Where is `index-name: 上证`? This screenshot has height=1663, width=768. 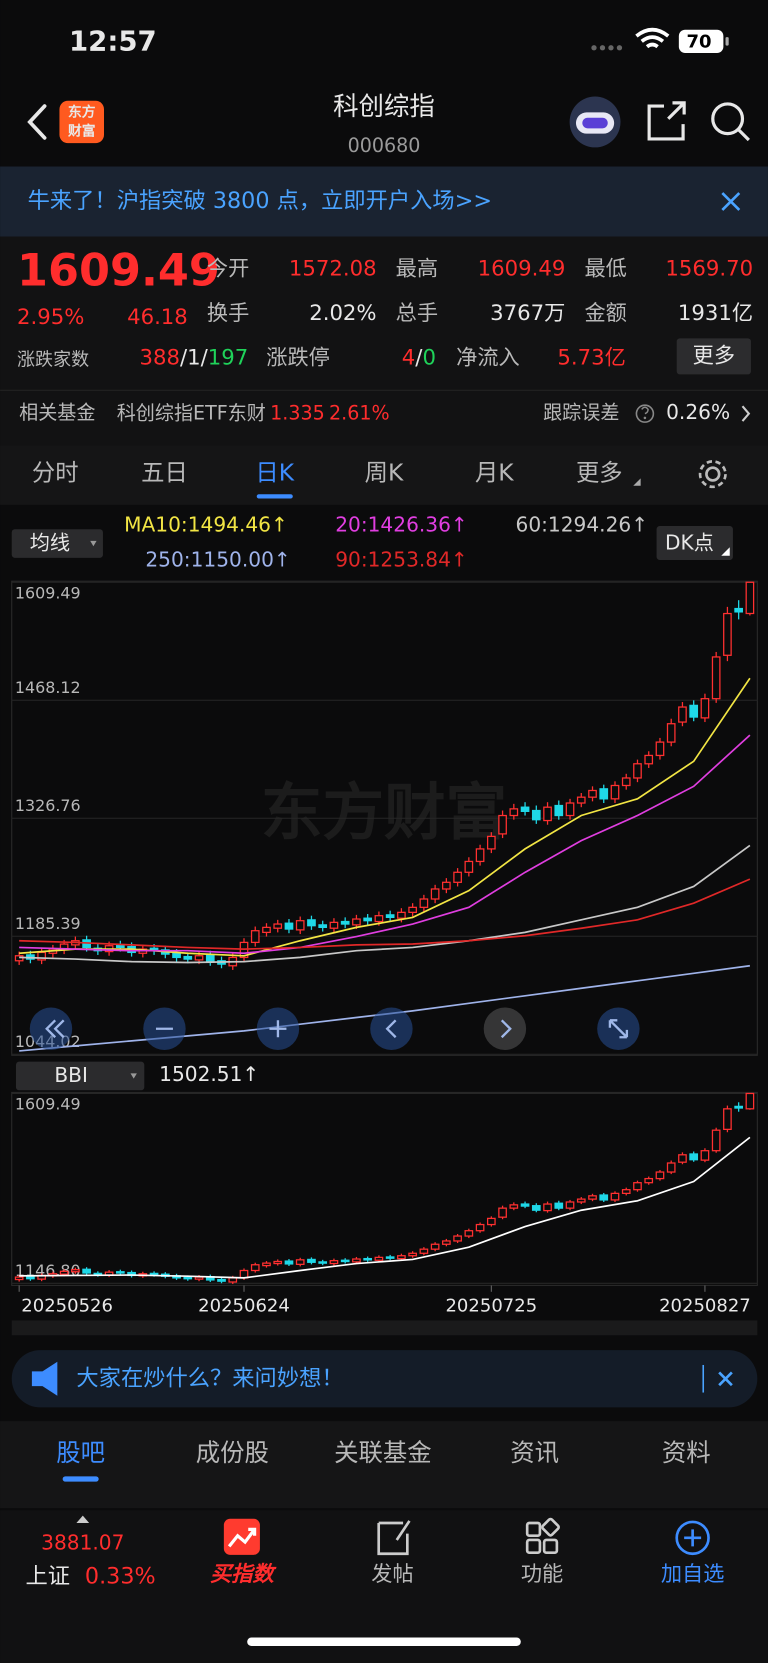 index-name: 上证 is located at coordinates (48, 1577).